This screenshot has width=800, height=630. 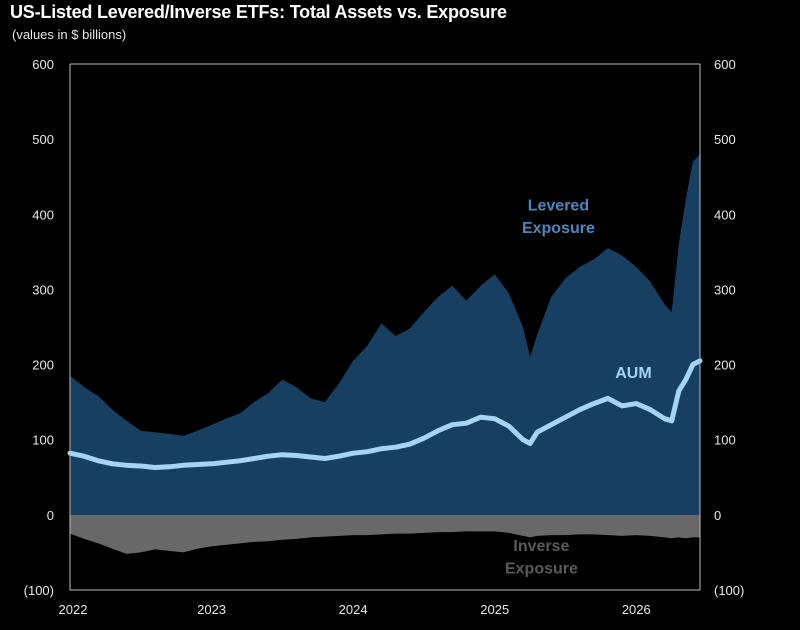 What do you see at coordinates (717, 515) in the screenshot?
I see `y-tick-label-right: 0` at bounding box center [717, 515].